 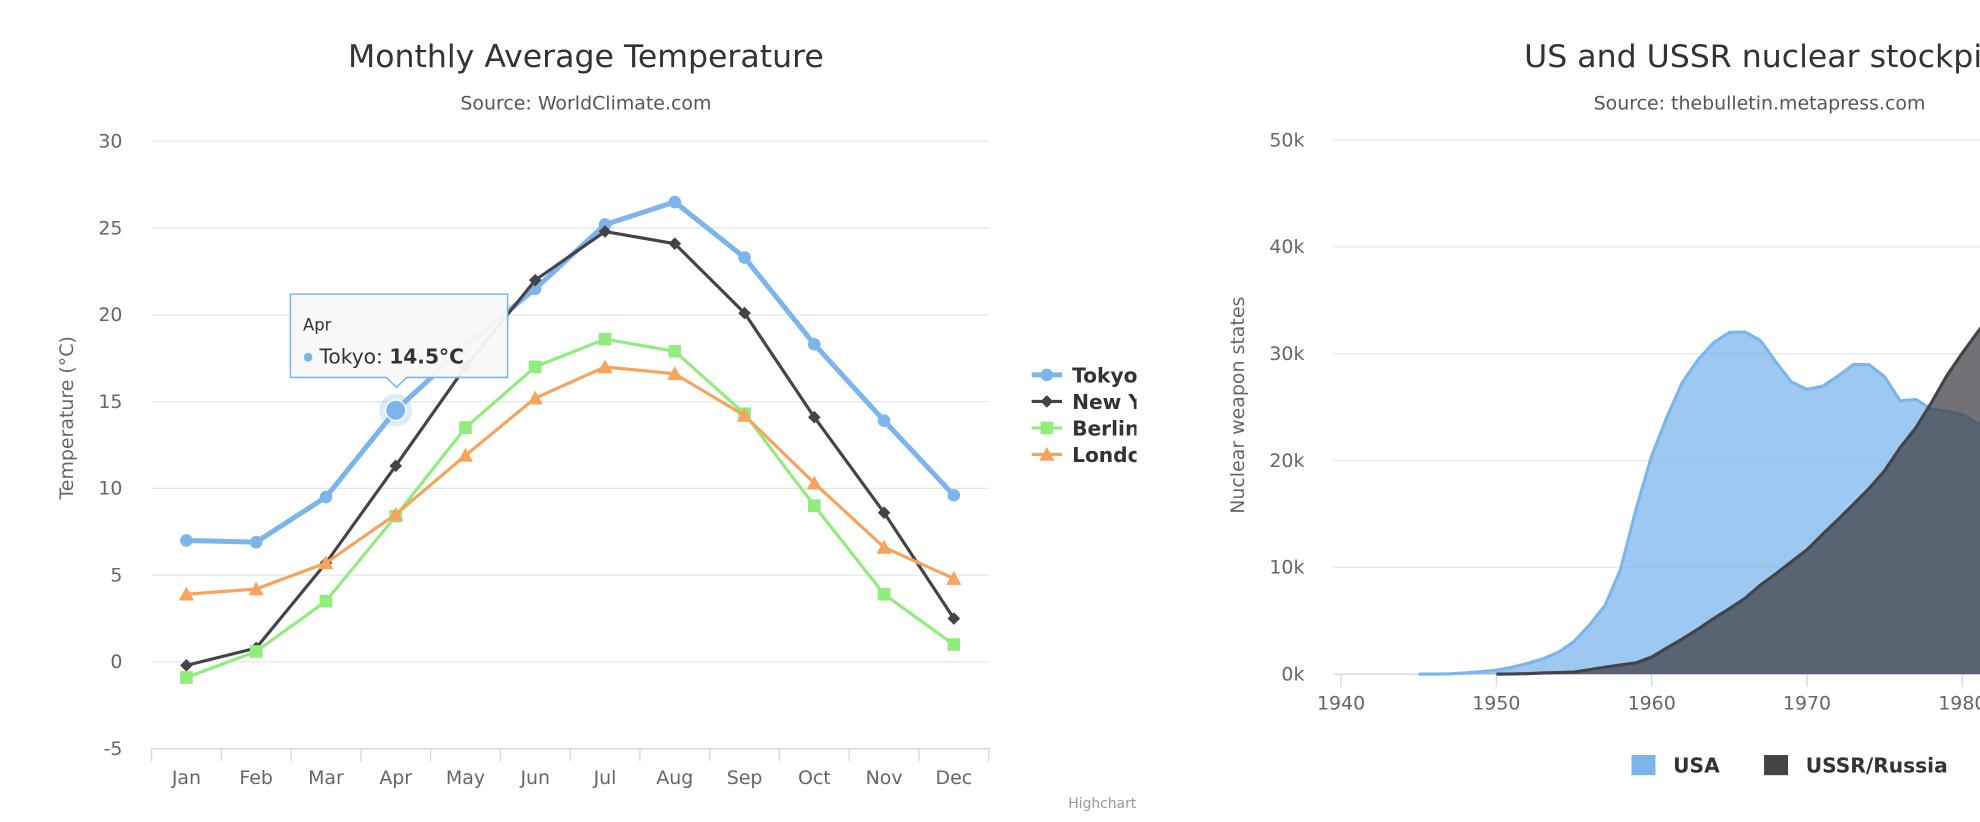 I want to click on tooltip: Apr Tokyo: 14.5°C, so click(x=399, y=341).